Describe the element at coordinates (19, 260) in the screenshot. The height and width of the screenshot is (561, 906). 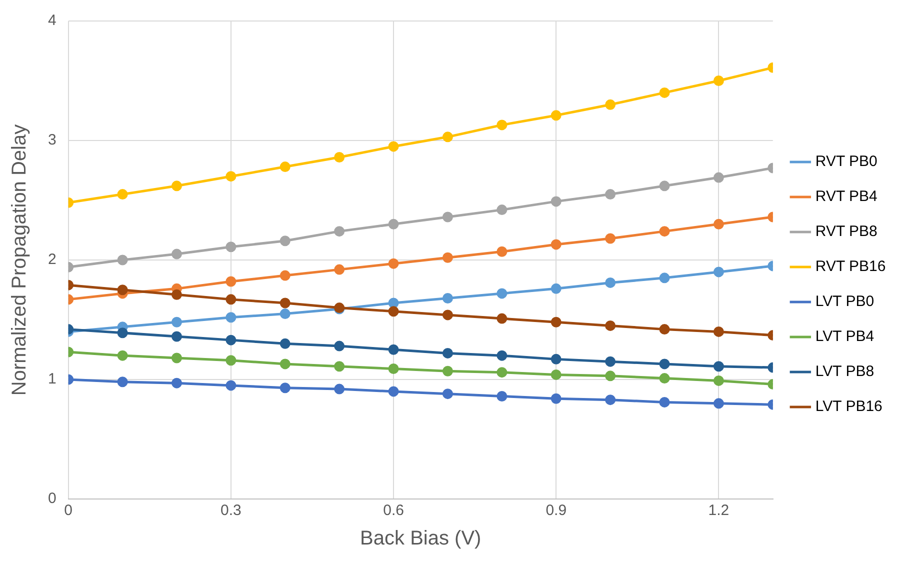
I see `y-axis-title: Normalized Propagation Delay` at that location.